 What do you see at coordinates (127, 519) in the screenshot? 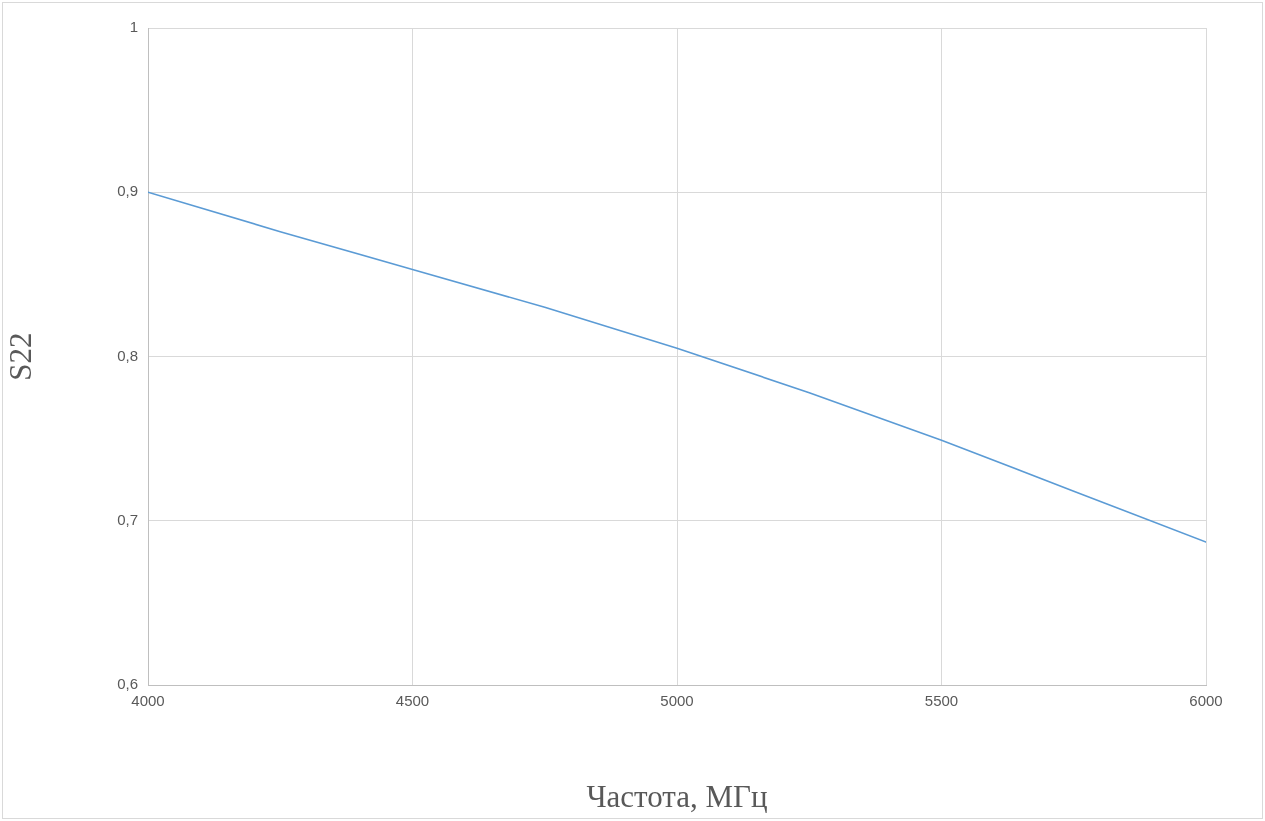
I see `y-tick-label: 0,7` at bounding box center [127, 519].